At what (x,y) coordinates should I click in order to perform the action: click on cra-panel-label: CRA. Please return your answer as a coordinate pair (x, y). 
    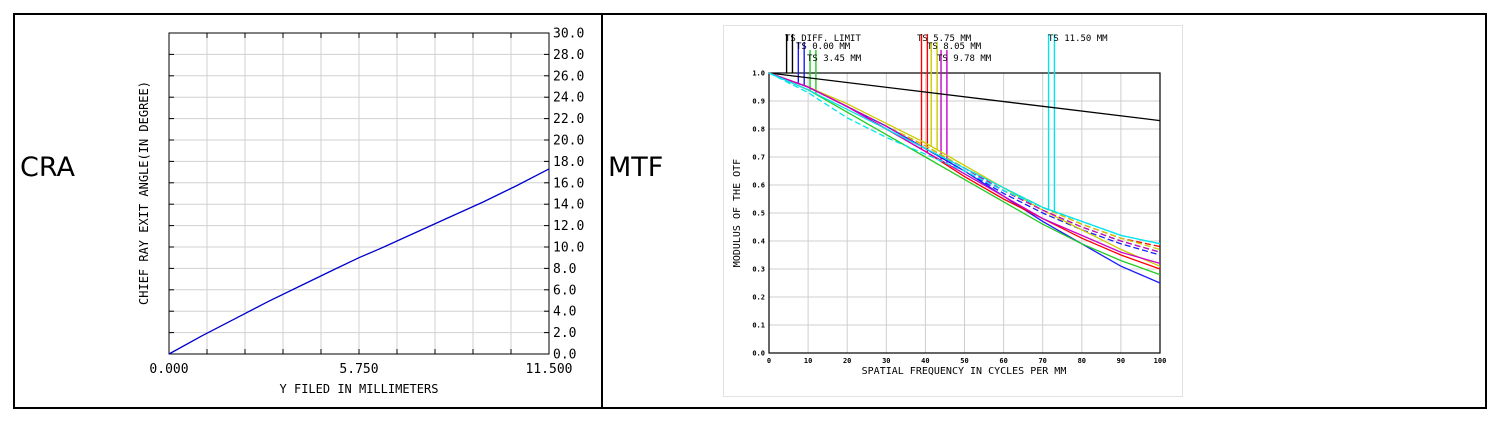
    Looking at the image, I should click on (47, 167).